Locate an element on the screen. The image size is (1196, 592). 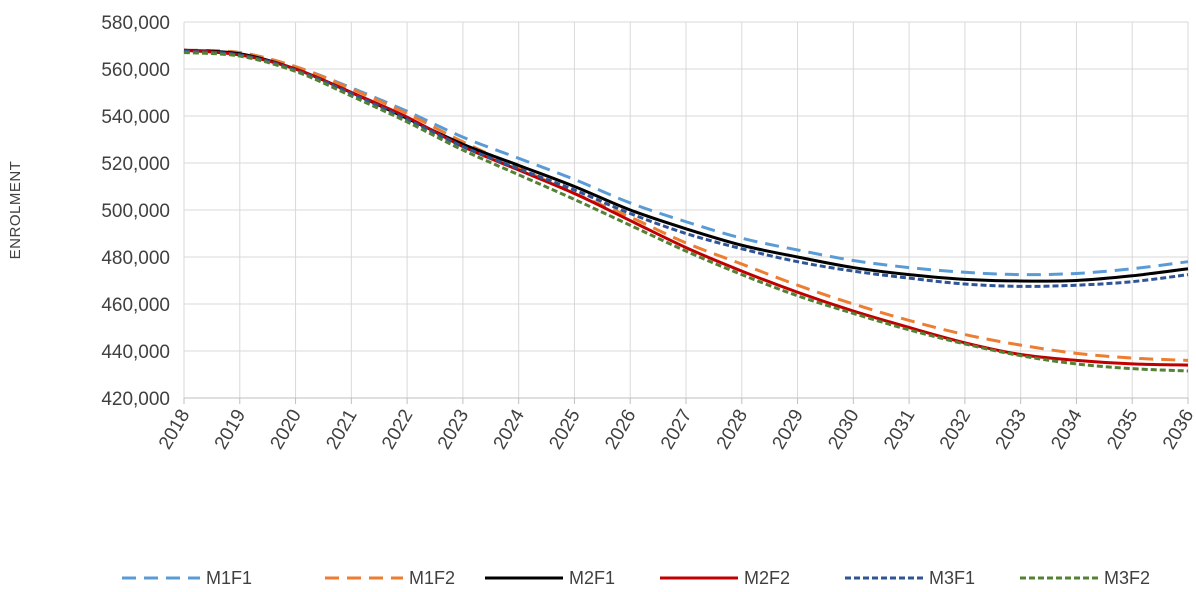
x-tick-label: 2021 is located at coordinates (341, 429).